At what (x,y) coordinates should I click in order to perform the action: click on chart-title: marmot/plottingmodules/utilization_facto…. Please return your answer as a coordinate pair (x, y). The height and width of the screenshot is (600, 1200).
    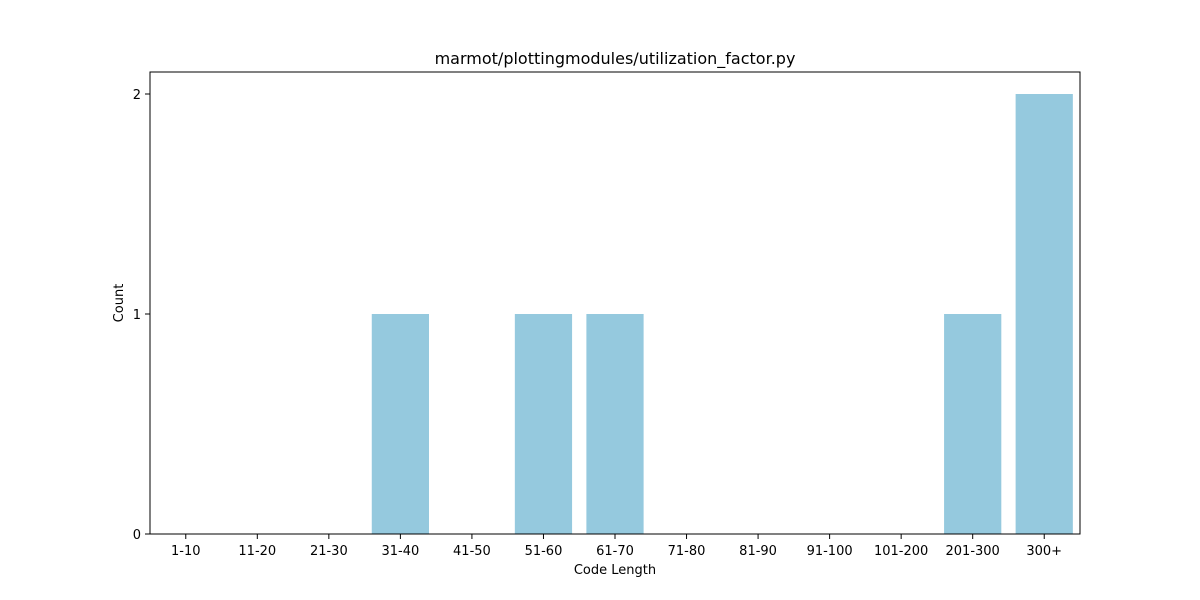
    Looking at the image, I should click on (615, 59).